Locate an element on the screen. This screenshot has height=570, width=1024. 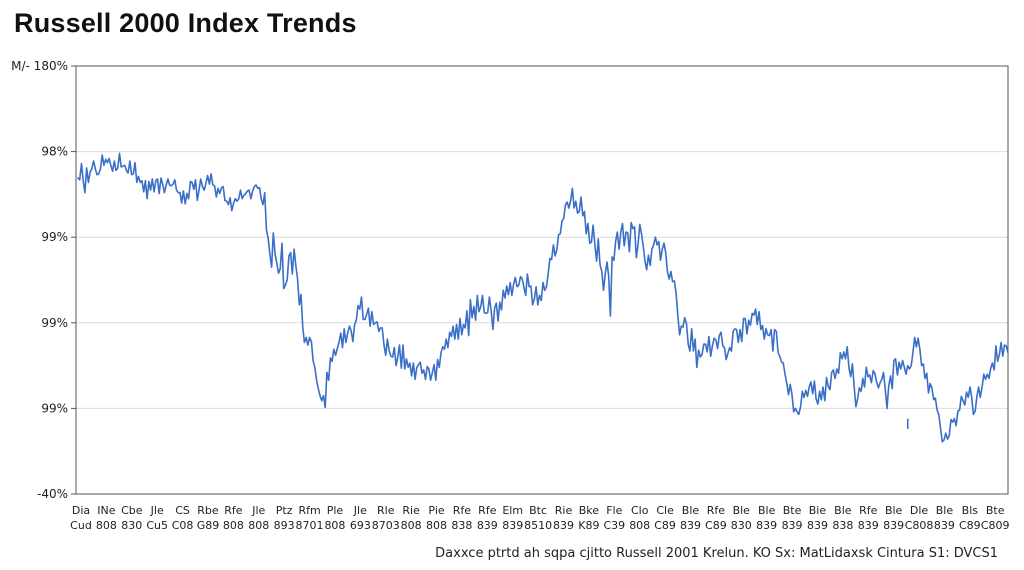
x-tick-label: Ptz 893 is located at coordinates (284, 518).